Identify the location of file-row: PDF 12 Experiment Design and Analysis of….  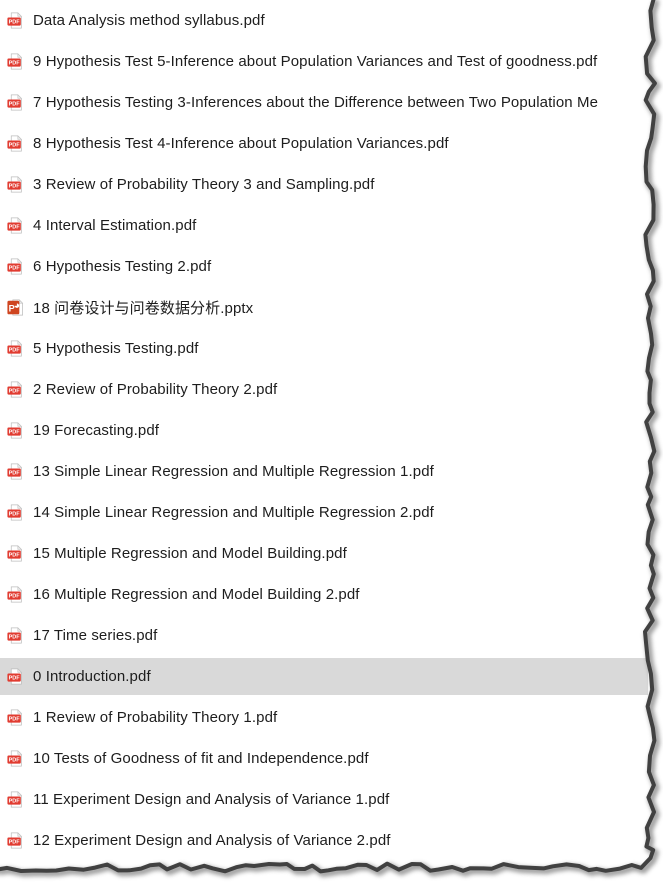
(324, 840).